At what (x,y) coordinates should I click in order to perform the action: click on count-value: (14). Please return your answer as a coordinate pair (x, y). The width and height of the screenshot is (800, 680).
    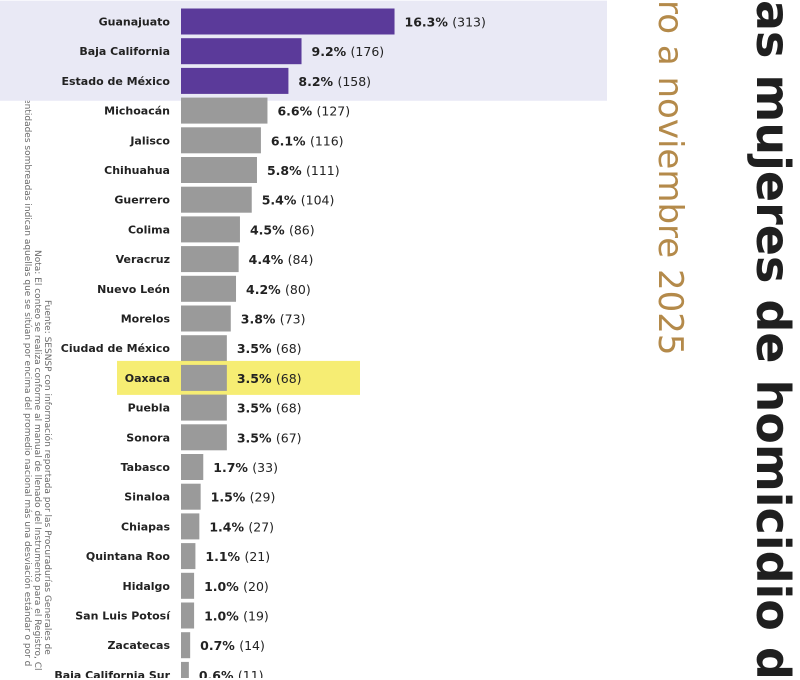
    Looking at the image, I should click on (252, 645).